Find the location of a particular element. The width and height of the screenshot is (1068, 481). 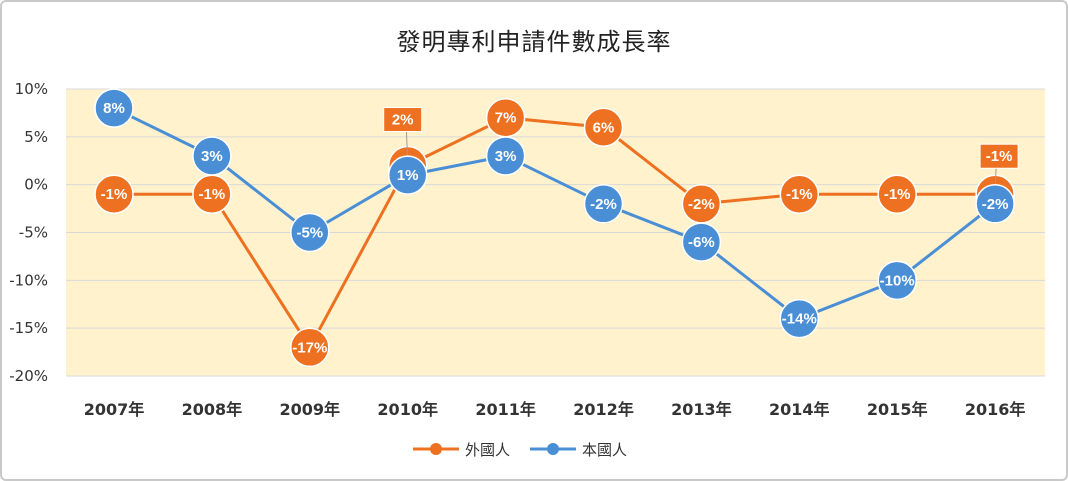

domestic-data-label: -14% is located at coordinates (799, 319).